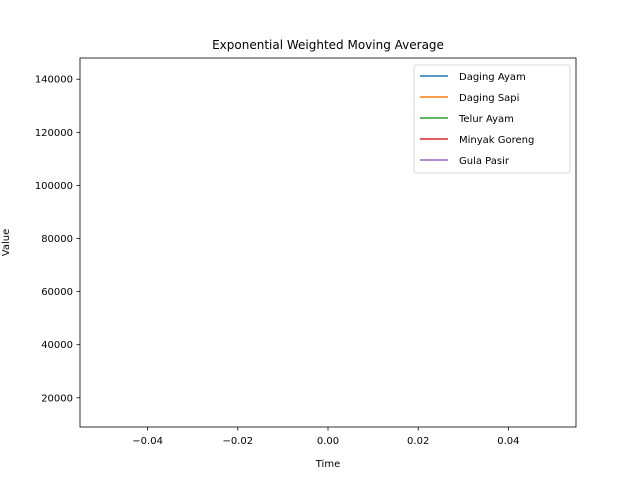 Image resolution: width=640 pixels, height=480 pixels. Describe the element at coordinates (54, 133) in the screenshot. I see `y-tick-label: 120000` at that location.